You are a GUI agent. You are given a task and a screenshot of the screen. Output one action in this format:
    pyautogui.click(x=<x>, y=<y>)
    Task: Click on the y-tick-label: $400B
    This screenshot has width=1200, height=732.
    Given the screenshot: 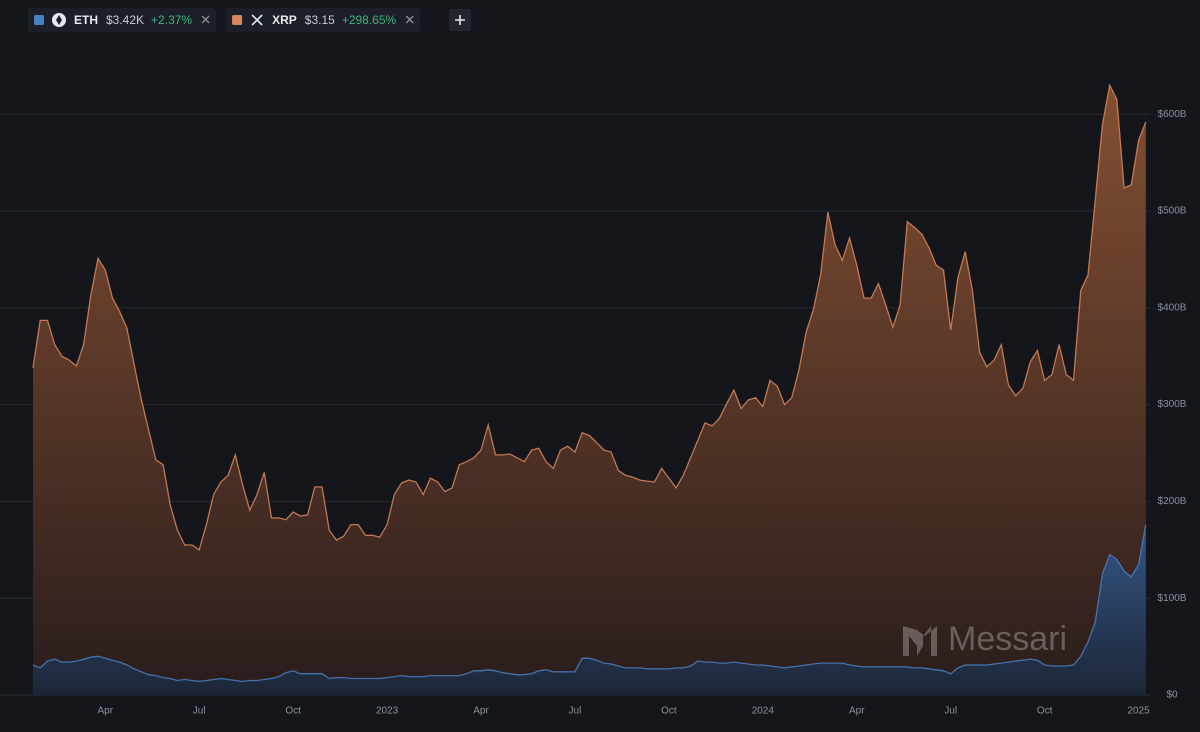 What is the action you would take?
    pyautogui.click(x=1172, y=307)
    